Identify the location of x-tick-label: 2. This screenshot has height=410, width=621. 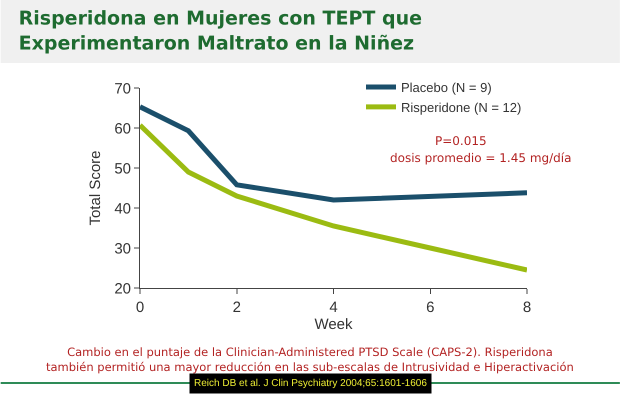
(236, 307).